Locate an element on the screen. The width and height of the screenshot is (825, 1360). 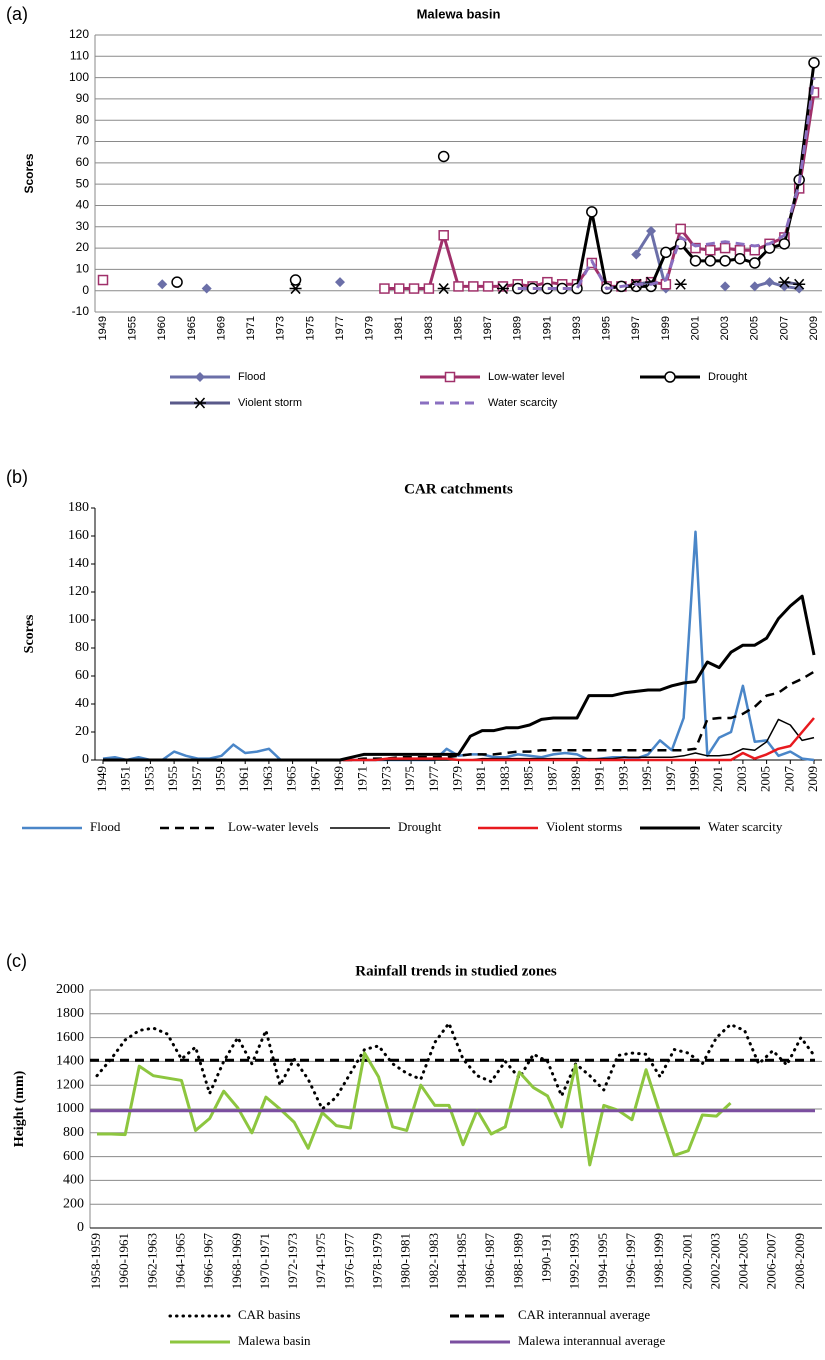
legend-label: CAR interannual average is located at coordinates (584, 1314).